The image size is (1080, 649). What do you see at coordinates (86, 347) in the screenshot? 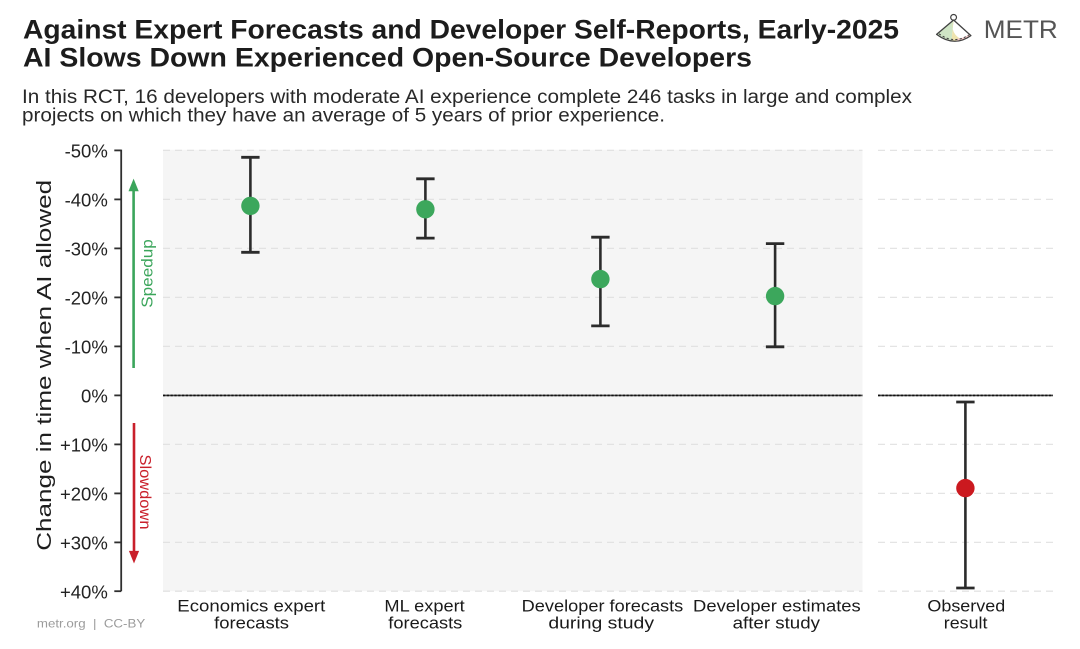
I see `svg-text: -10%` at bounding box center [86, 347].